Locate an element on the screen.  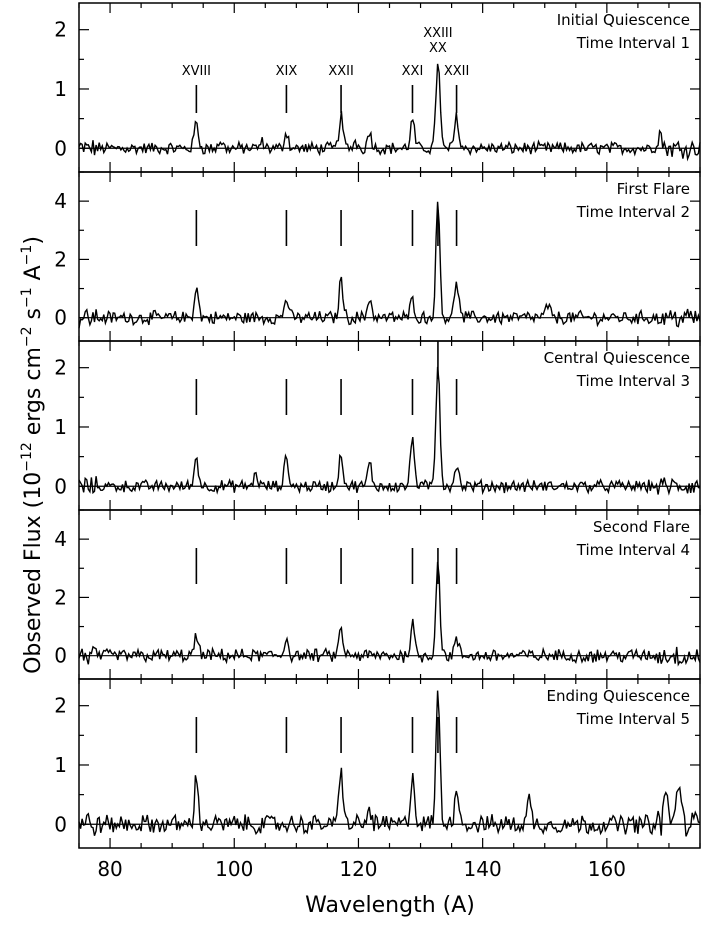
ion-label: XIX is located at coordinates (287, 71).